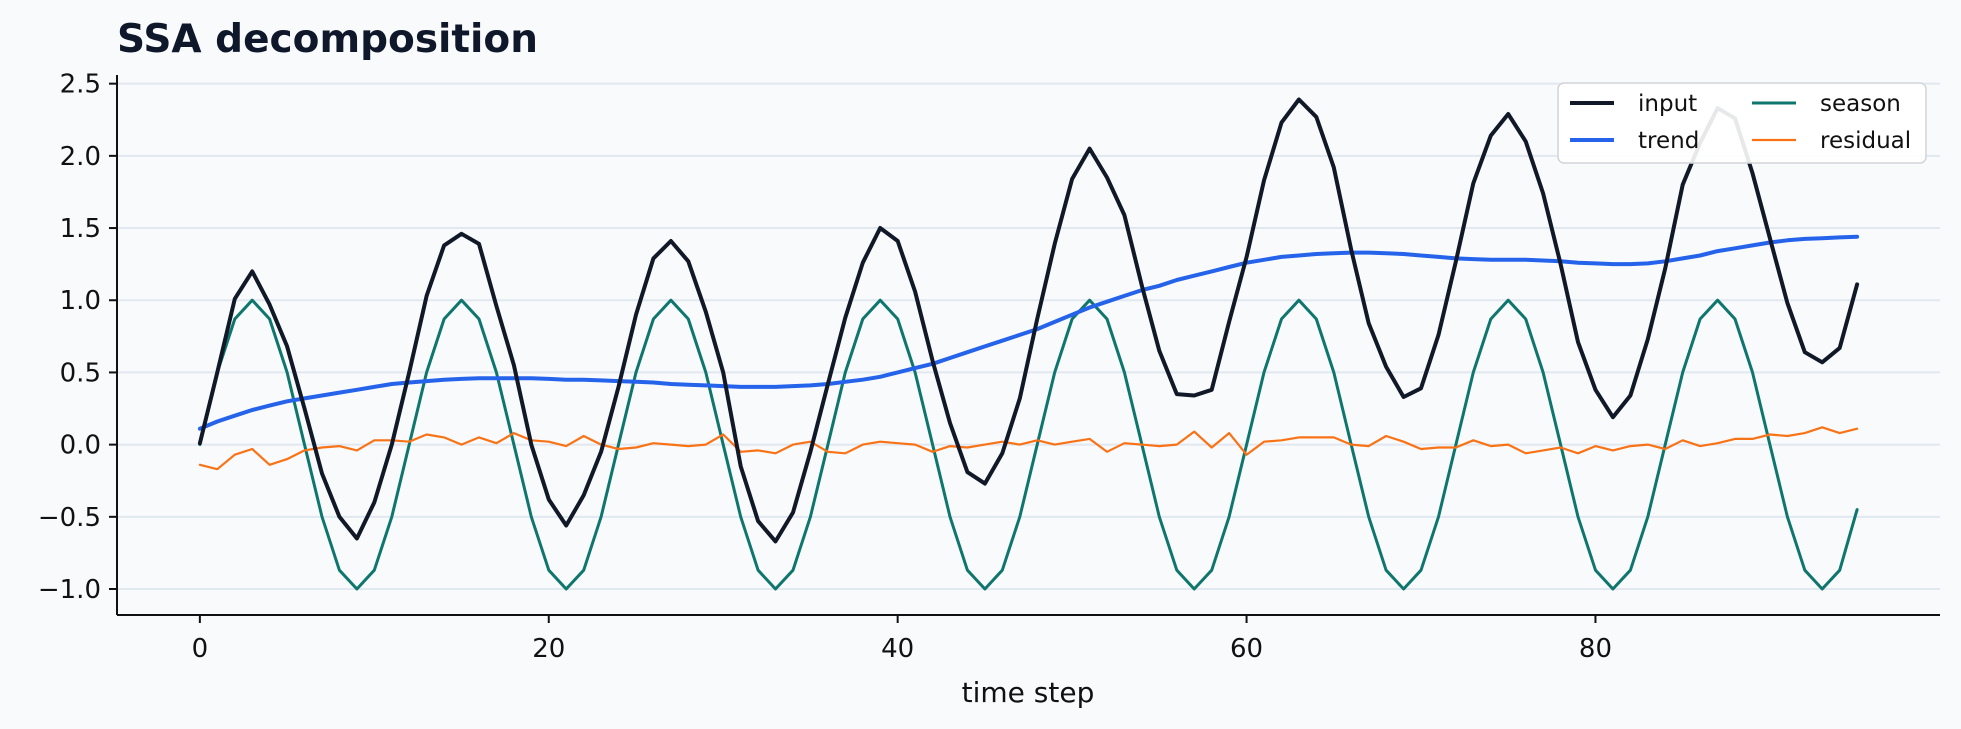 The image size is (1961, 729). What do you see at coordinates (1028, 692) in the screenshot?
I see `x-axis-label: time step` at bounding box center [1028, 692].